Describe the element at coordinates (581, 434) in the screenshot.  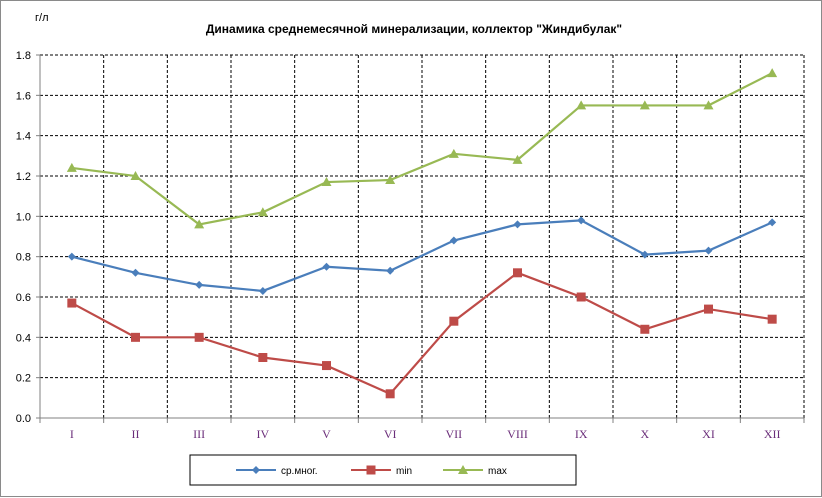
I see `x-tick-label: IX` at that location.